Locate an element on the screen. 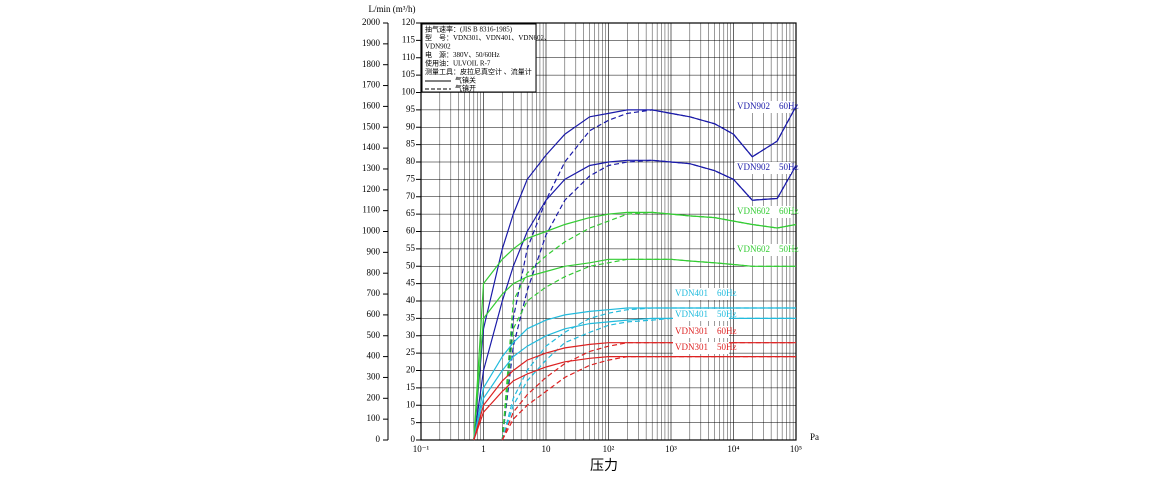  y-tick-label: 2000 is located at coordinates (371, 22).